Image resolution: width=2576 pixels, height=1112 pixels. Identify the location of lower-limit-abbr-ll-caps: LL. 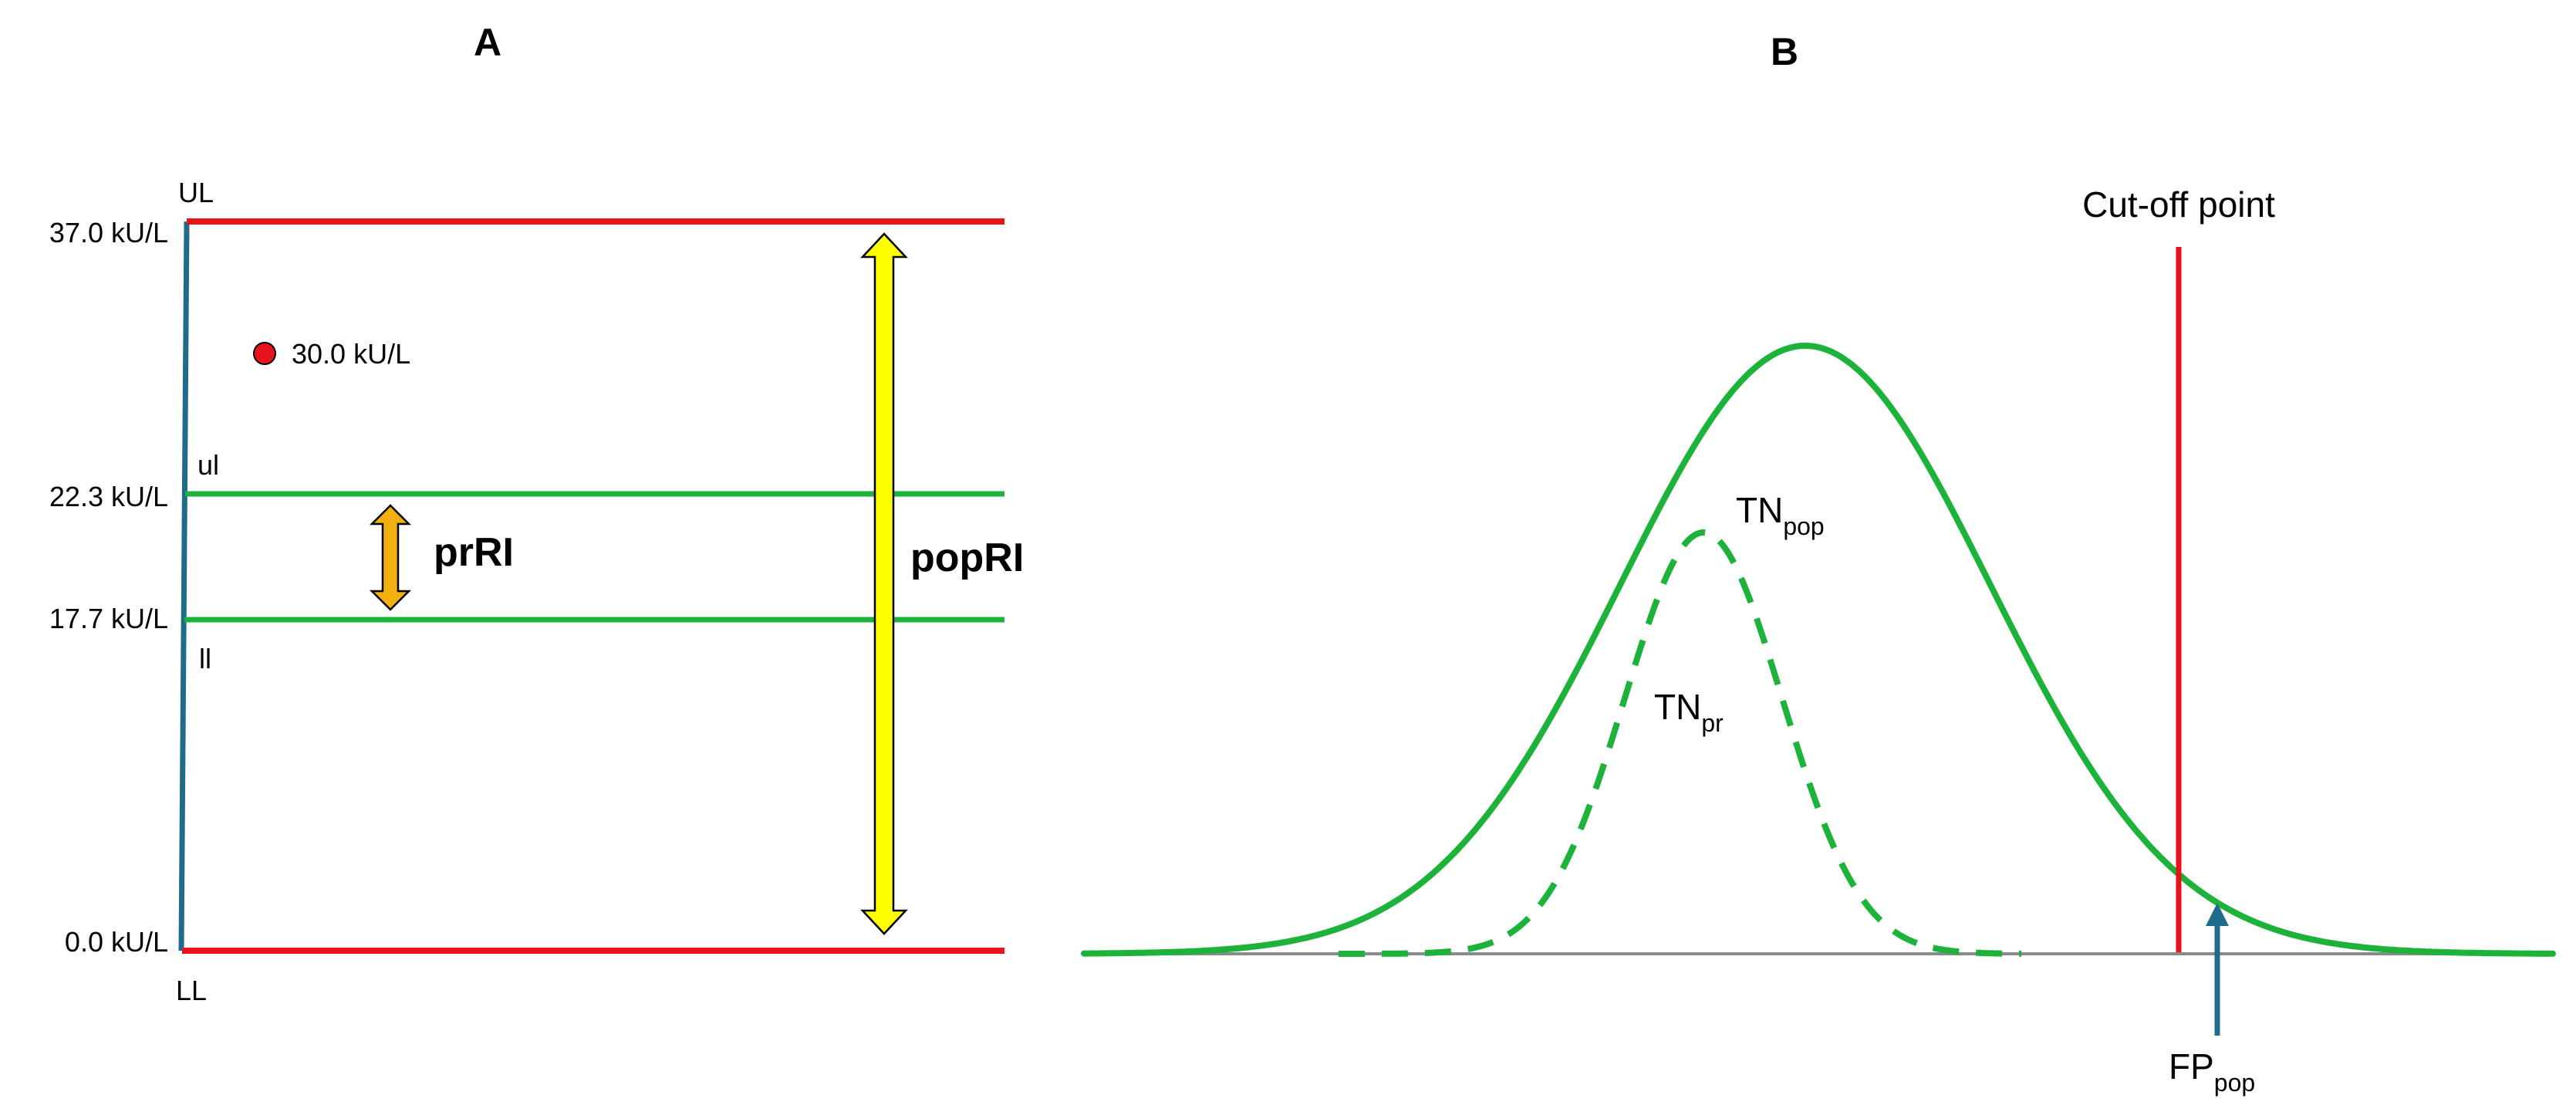
(191, 990).